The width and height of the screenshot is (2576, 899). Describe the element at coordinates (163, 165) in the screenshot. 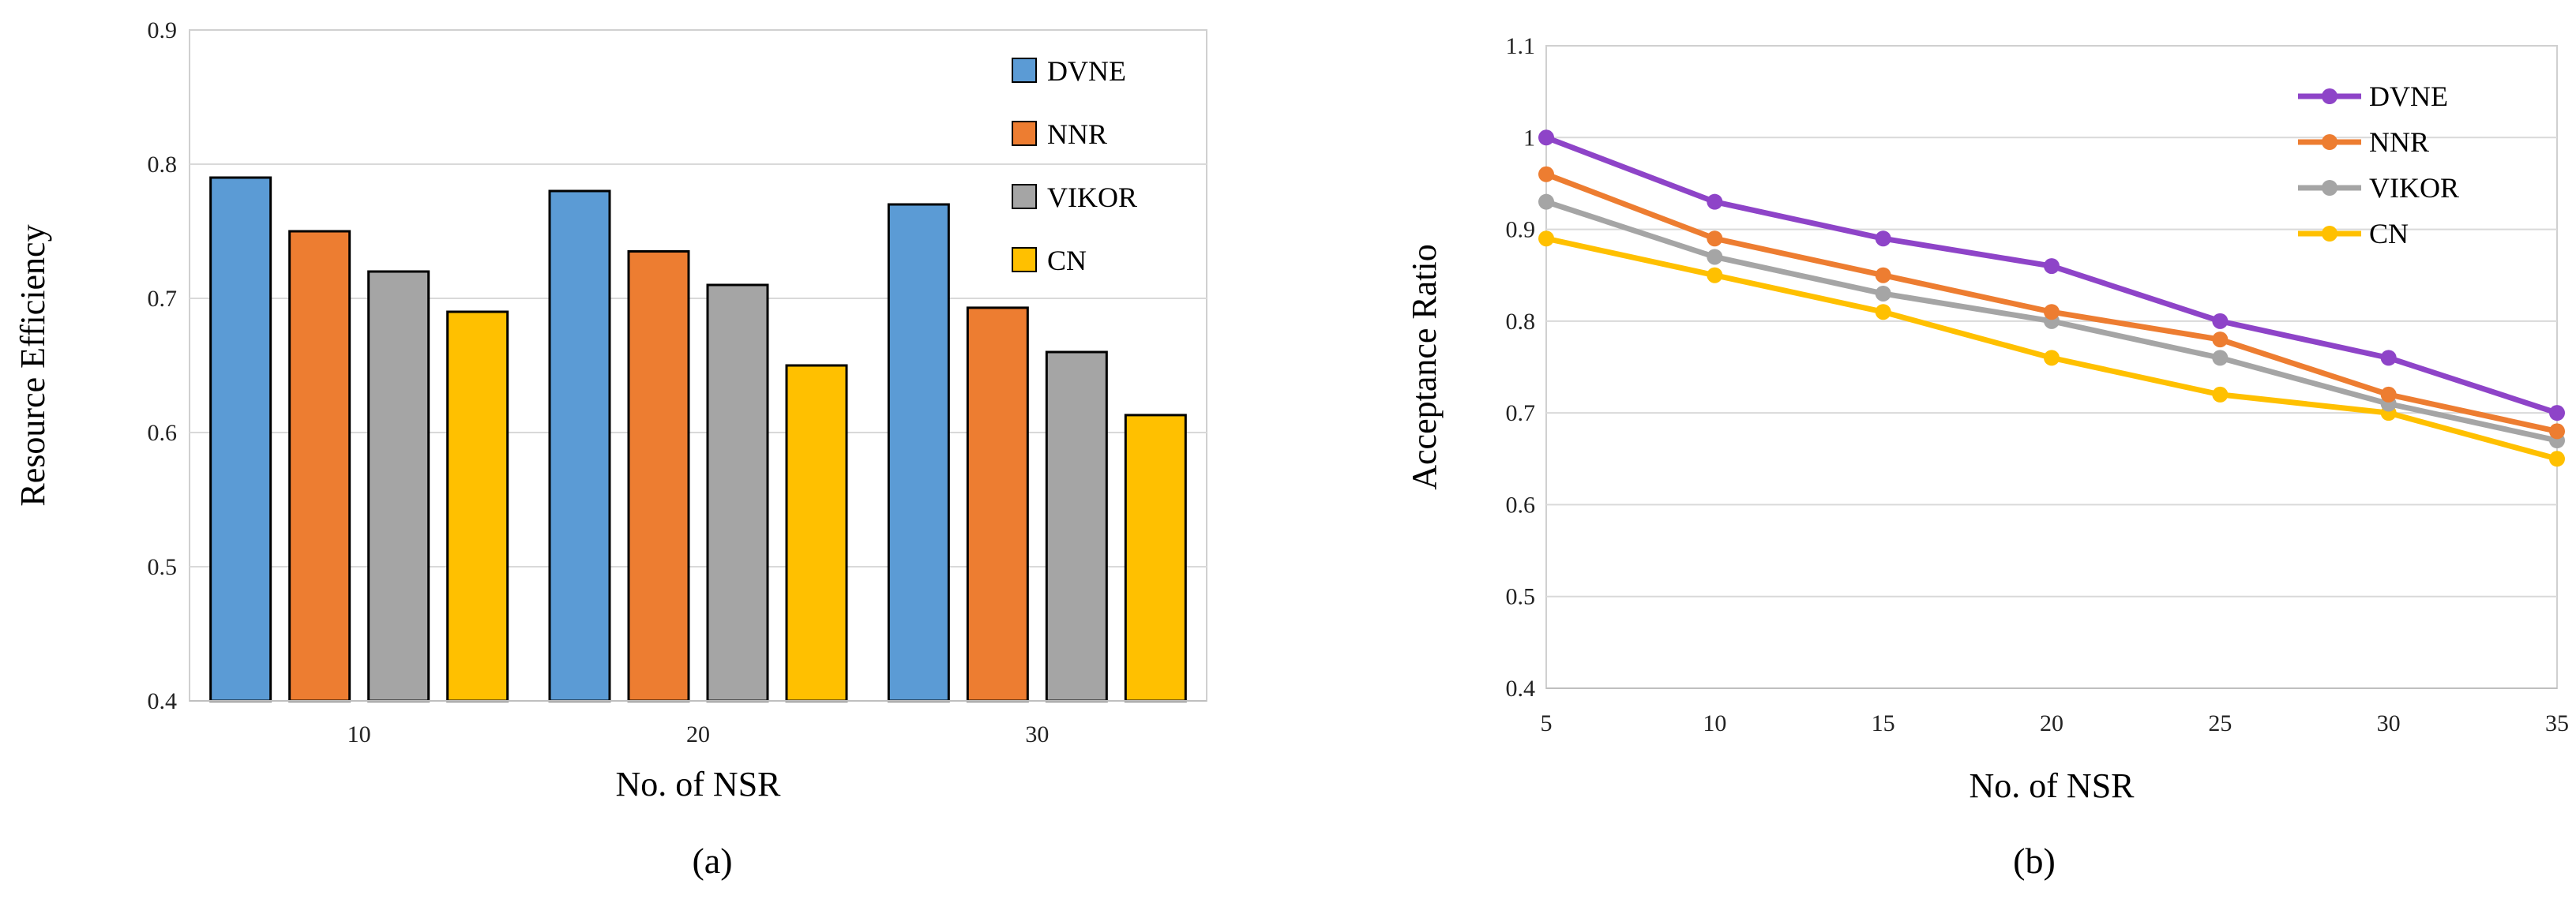

I see `y-tick-label-a: 0.8` at that location.